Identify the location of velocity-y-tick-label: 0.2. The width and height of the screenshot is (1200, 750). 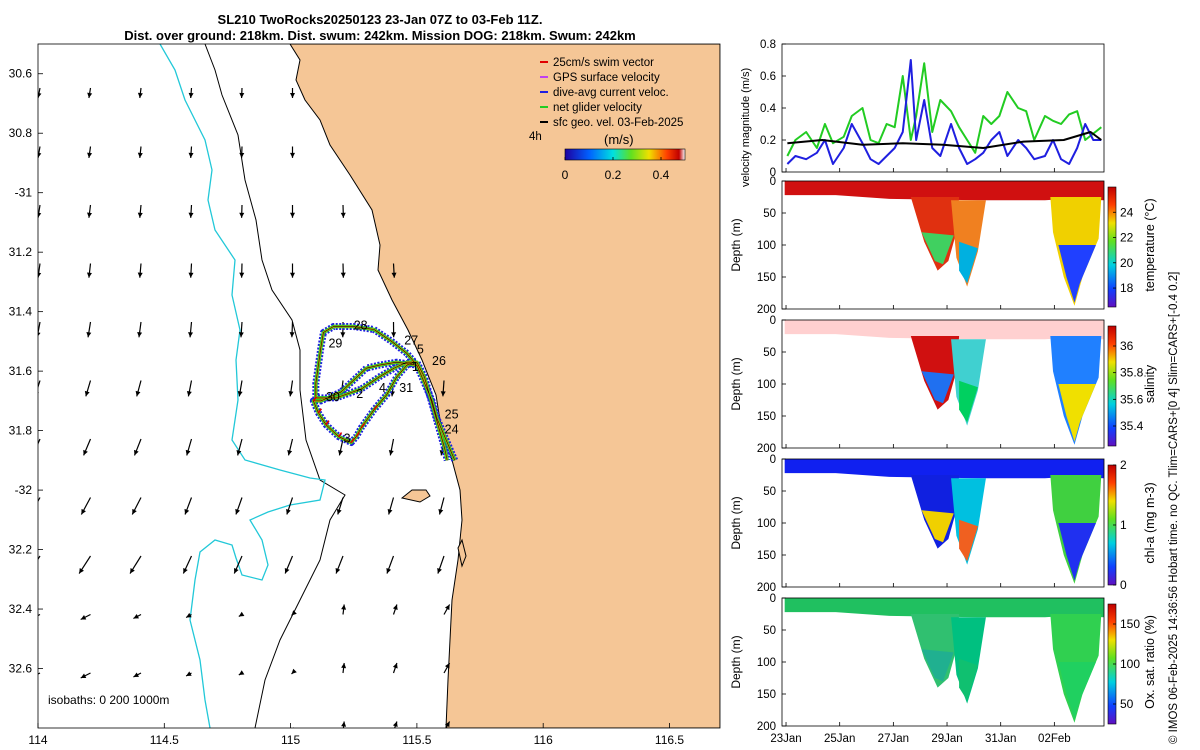
(768, 141).